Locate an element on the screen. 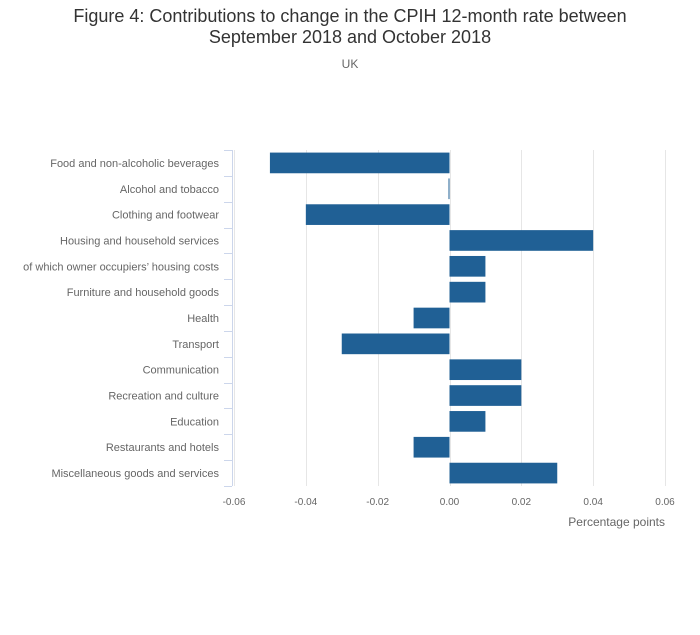 This screenshot has width=700, height=635. x-tick-label: 0.02 is located at coordinates (522, 502).